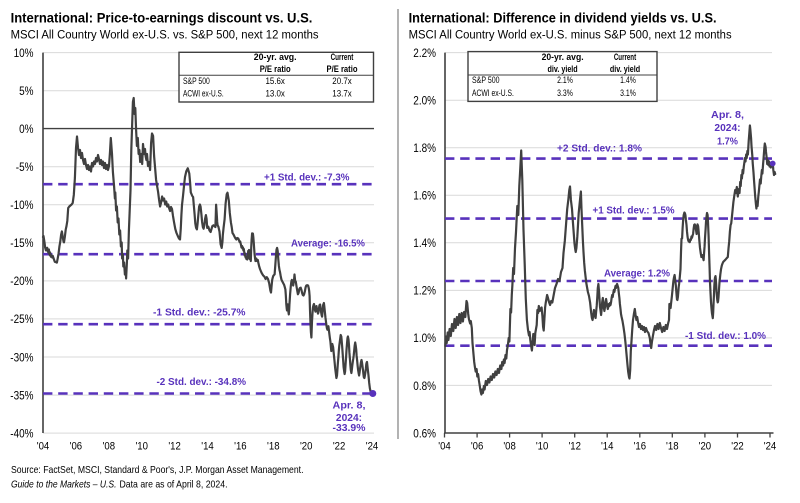  I want to click on svg-text: 10%, so click(24, 53).